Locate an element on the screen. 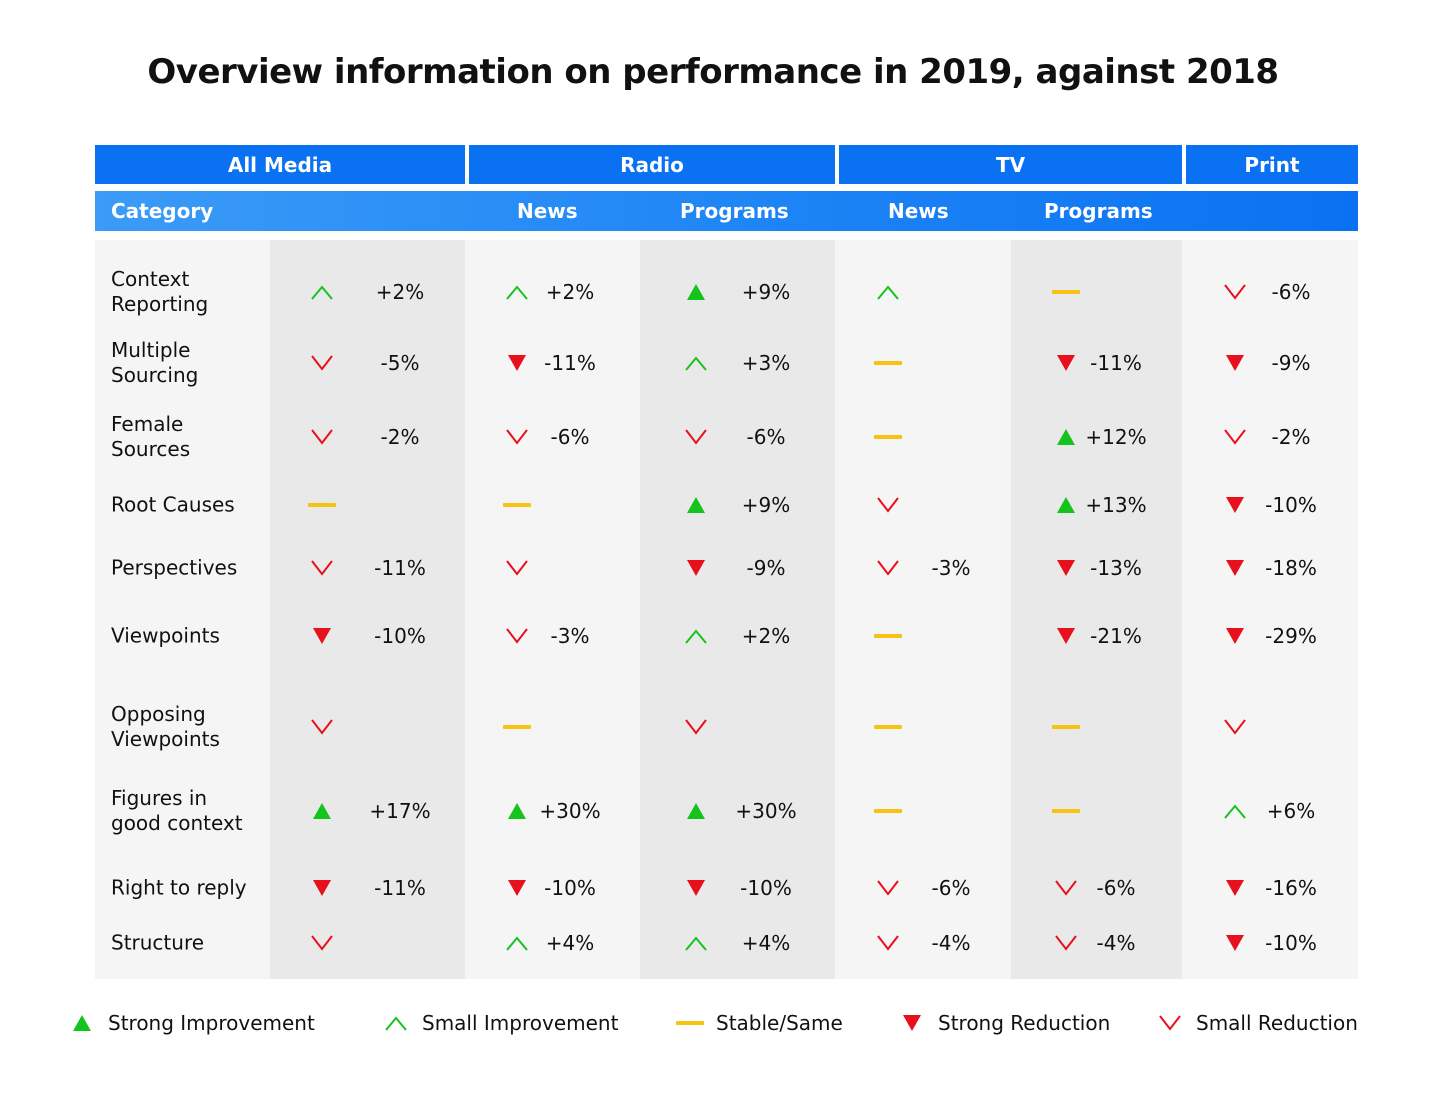  all-media-column-bg is located at coordinates (367, 609).